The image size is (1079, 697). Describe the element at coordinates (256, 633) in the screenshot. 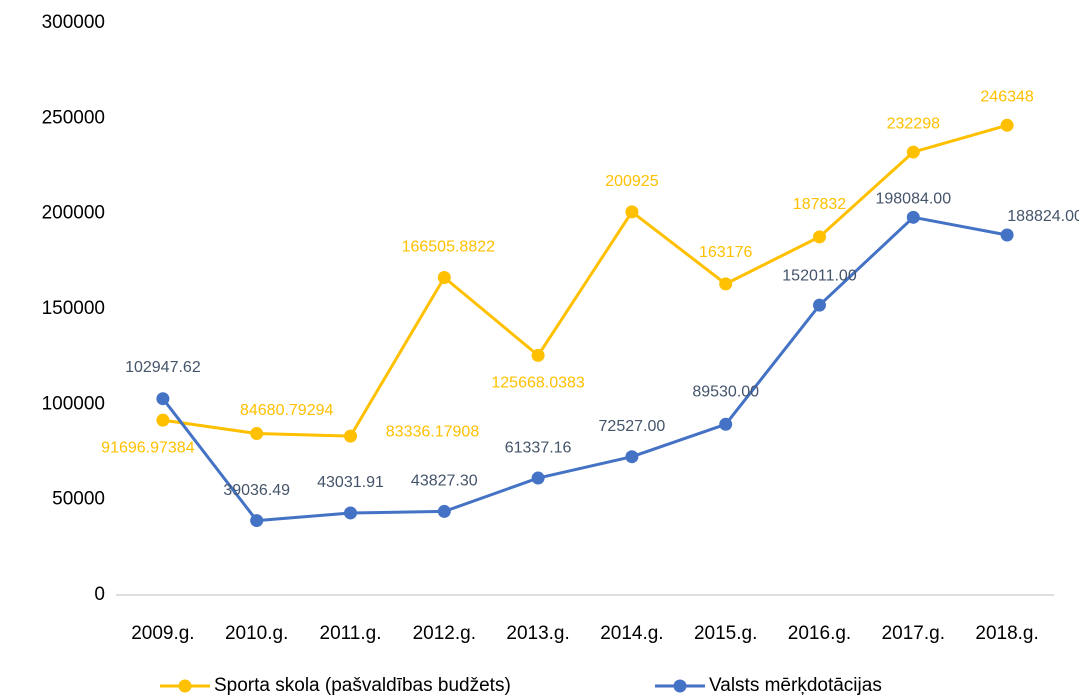

I see `x-tick-label: 2010.g.` at that location.